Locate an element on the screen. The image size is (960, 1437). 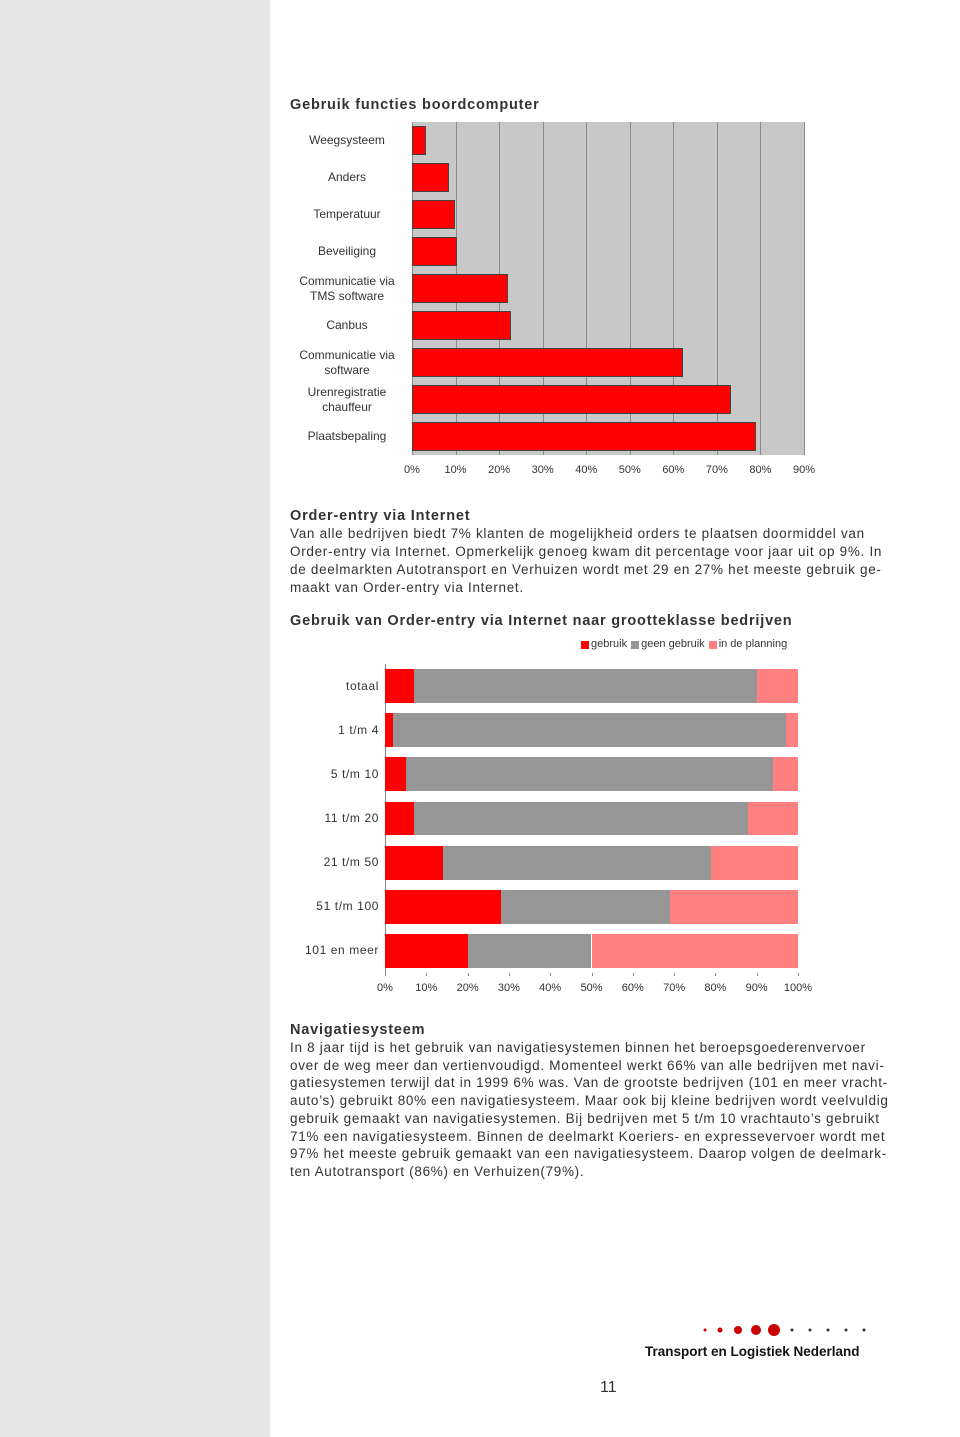
section-heading: Order-entry via Internet is located at coordinates (380, 516).